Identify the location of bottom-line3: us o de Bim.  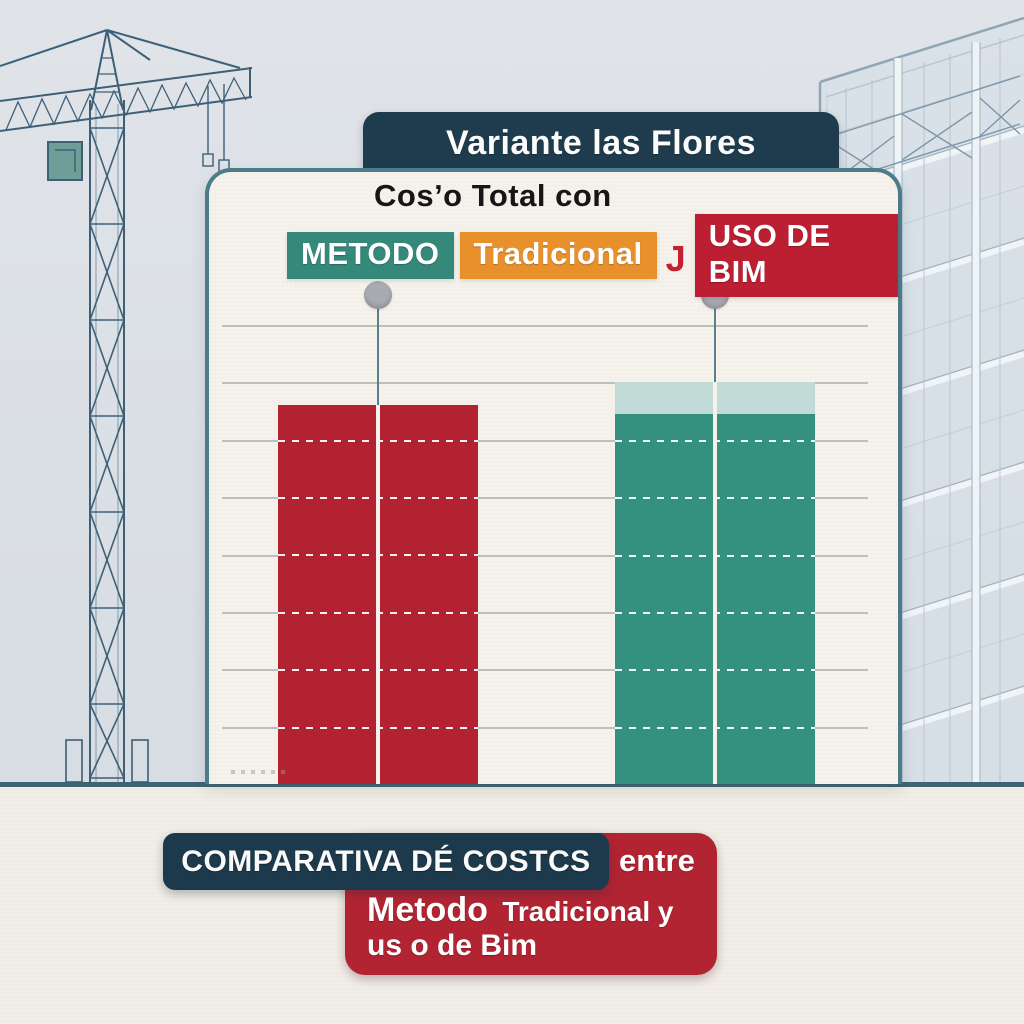
(452, 945).